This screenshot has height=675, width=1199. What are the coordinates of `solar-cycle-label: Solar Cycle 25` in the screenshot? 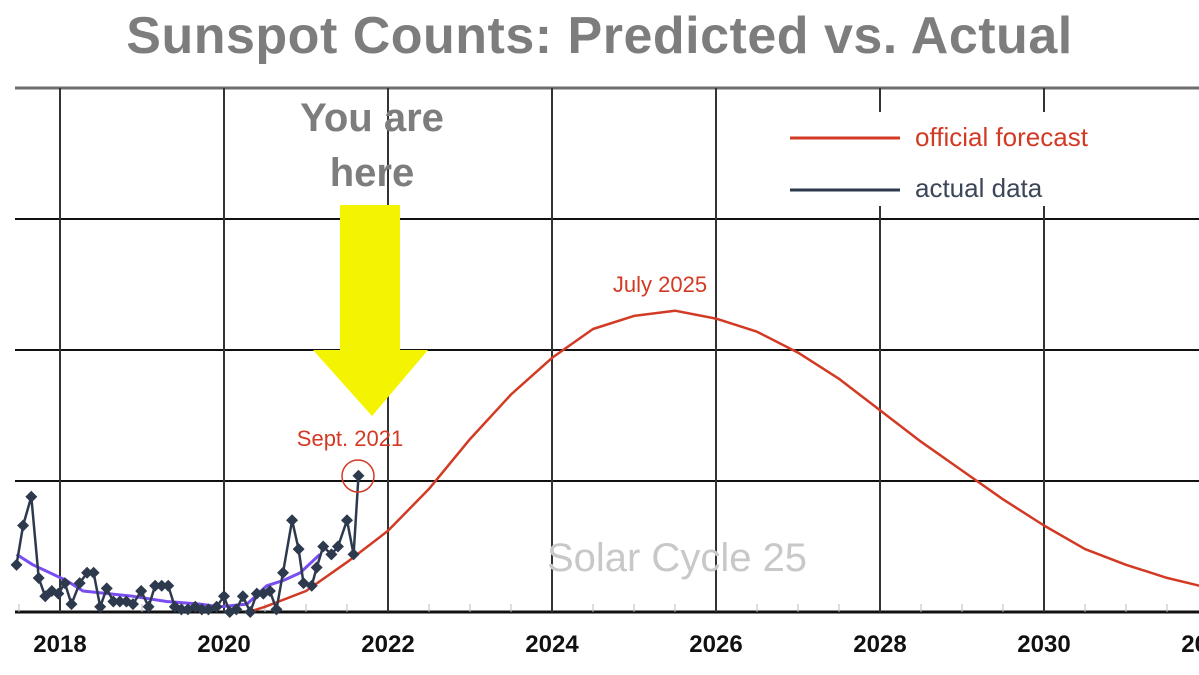 It's located at (677, 558).